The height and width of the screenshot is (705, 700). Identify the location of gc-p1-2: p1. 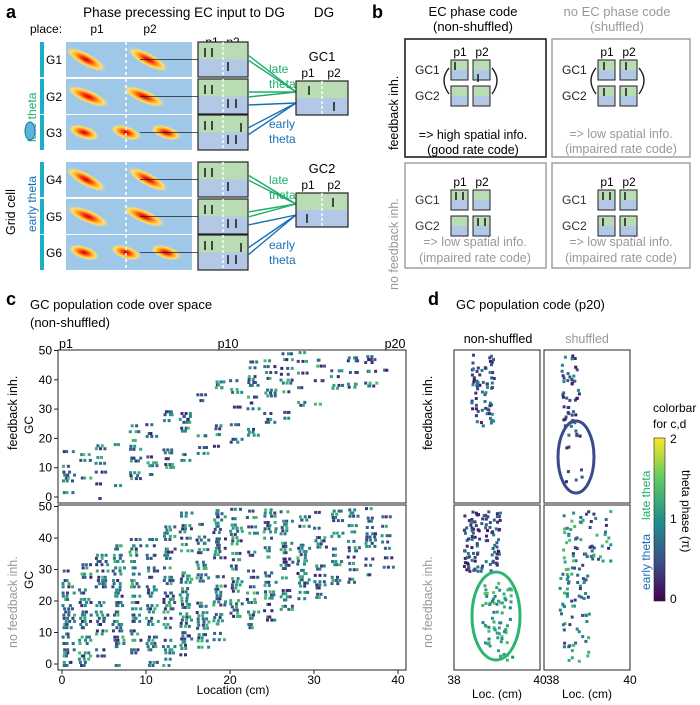
(308, 185).